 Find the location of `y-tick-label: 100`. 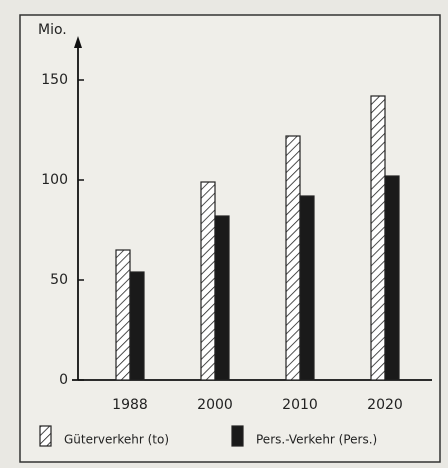

y-tick-label: 100 is located at coordinates (54, 180).